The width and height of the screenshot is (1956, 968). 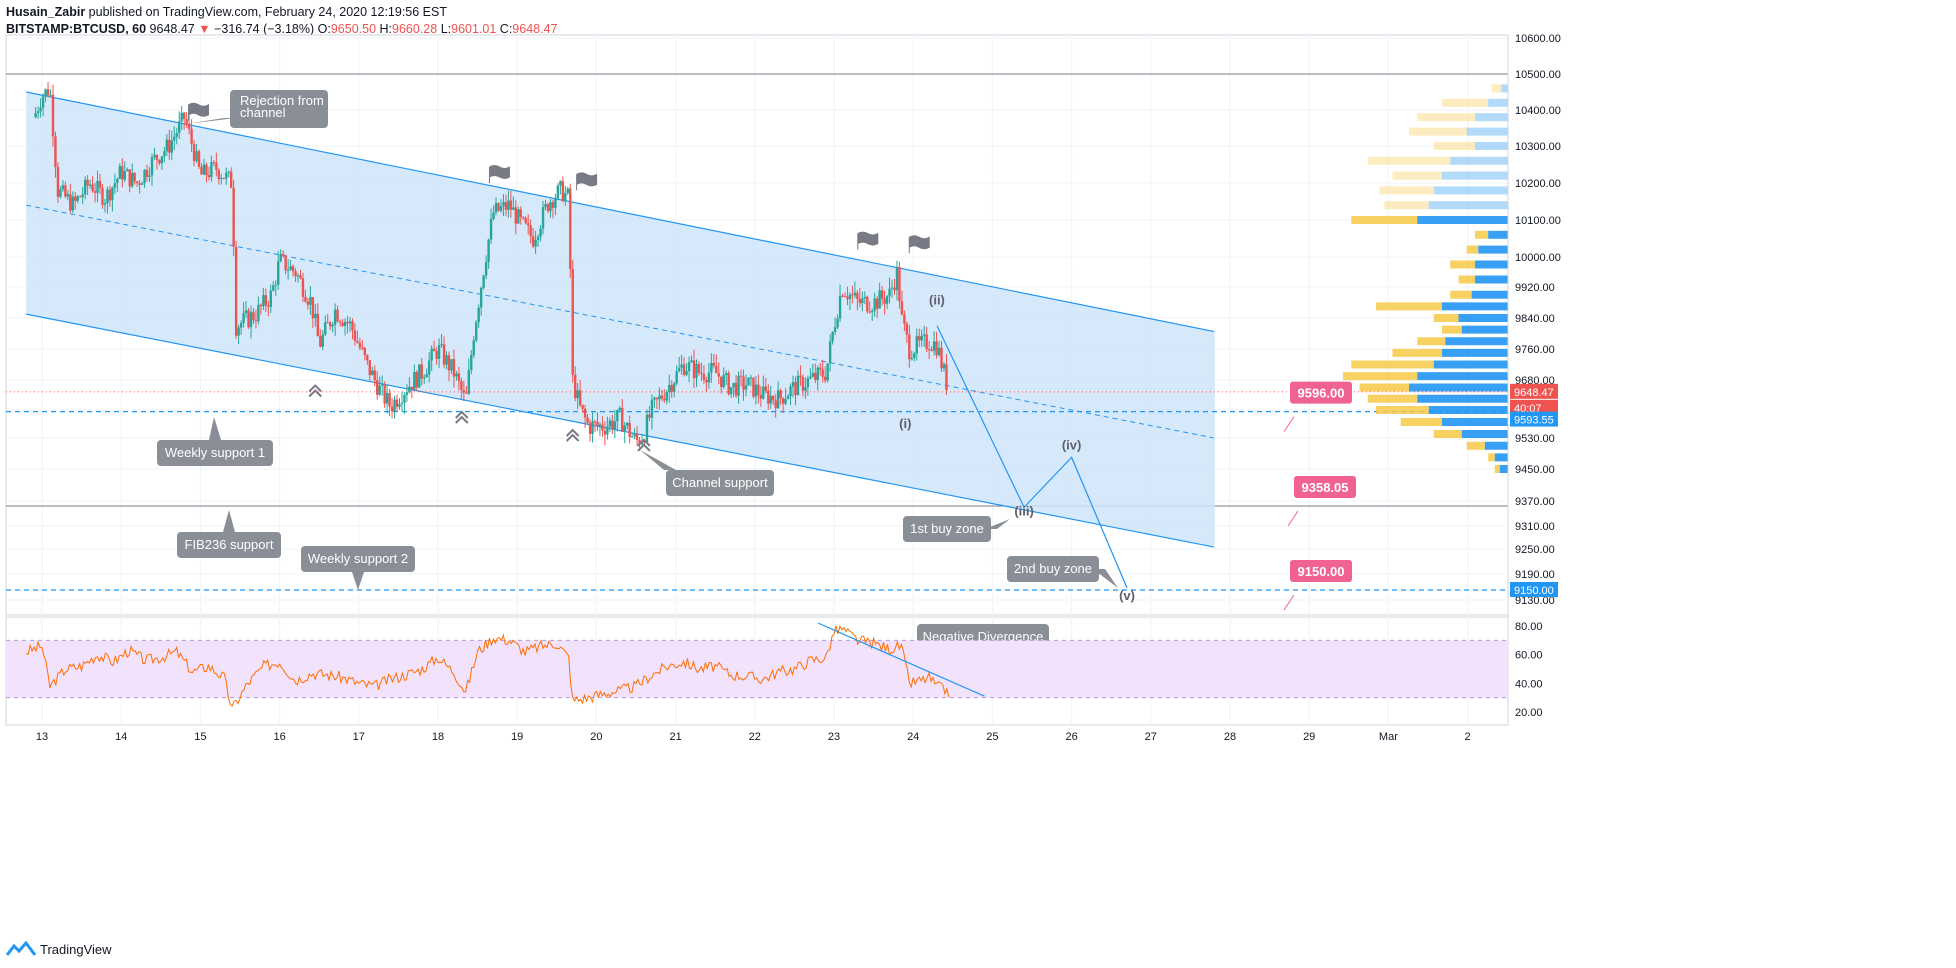 I want to click on callout-box, so click(x=947, y=529).